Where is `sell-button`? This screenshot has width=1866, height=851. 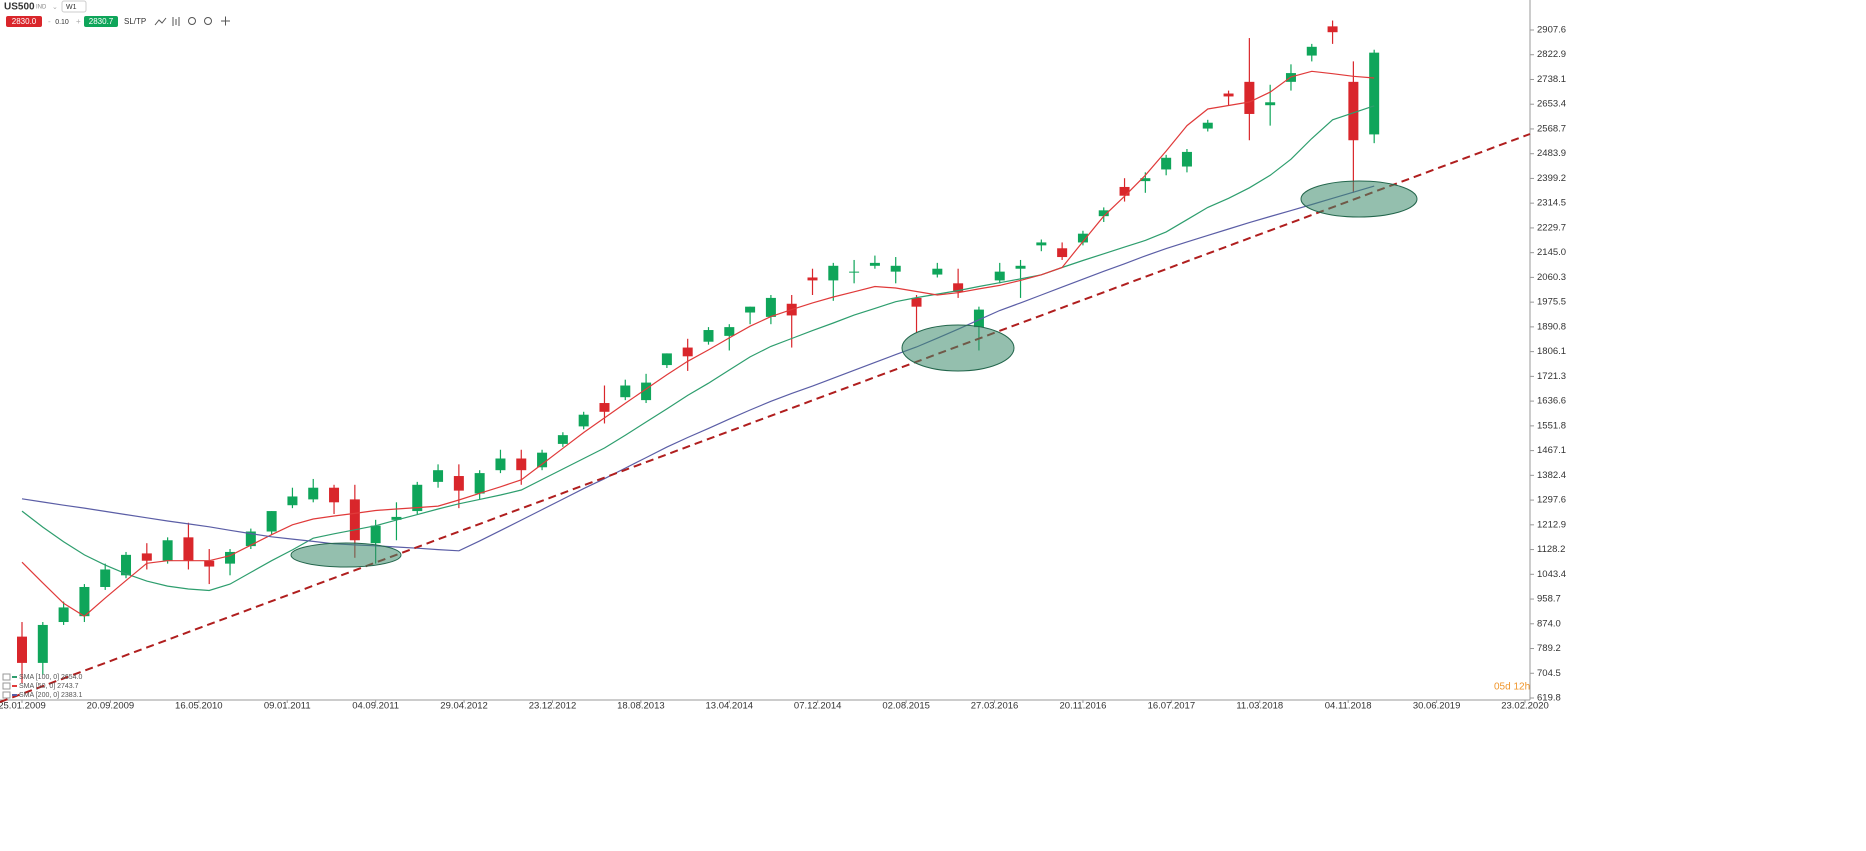 sell-button is located at coordinates (24, 21).